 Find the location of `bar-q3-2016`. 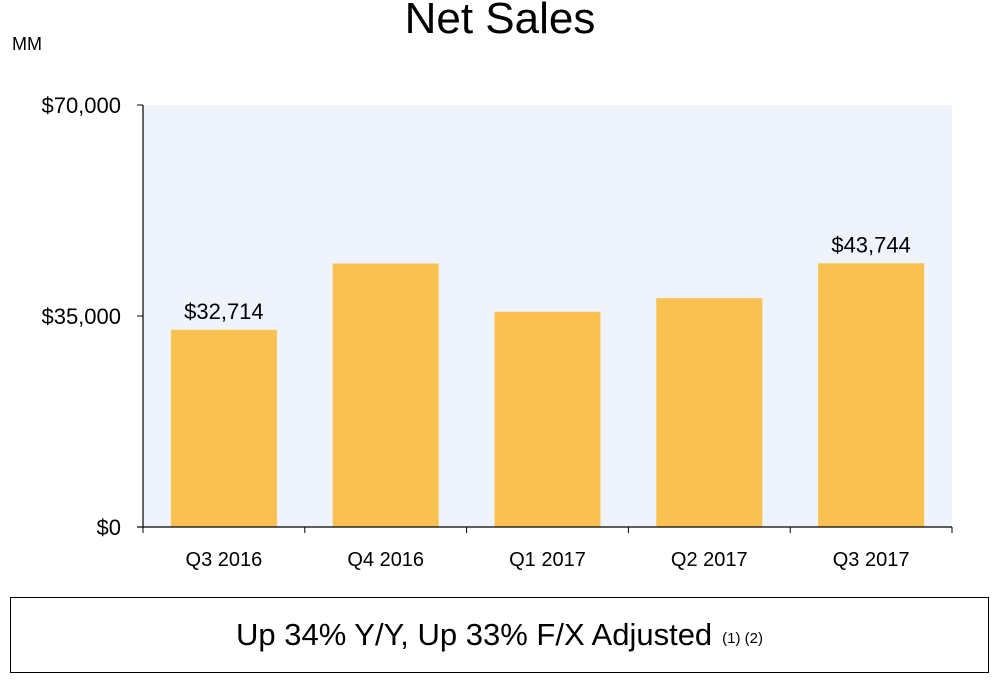

bar-q3-2016 is located at coordinates (223, 428).